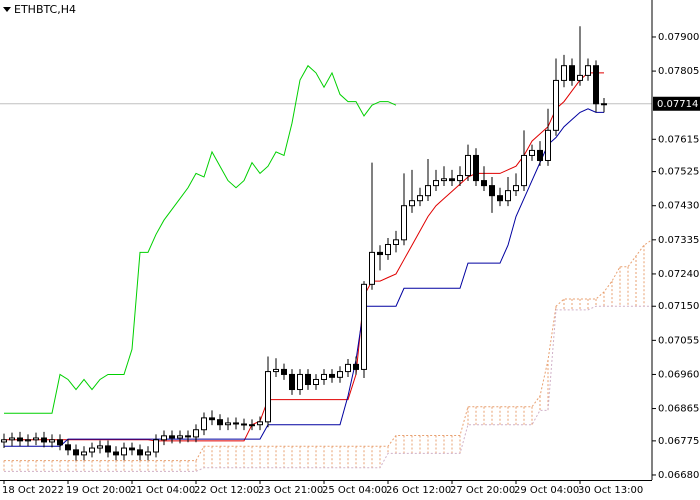  What do you see at coordinates (290, 490) in the screenshot?
I see `x-tick-label: 23 Oct 21:00` at bounding box center [290, 490].